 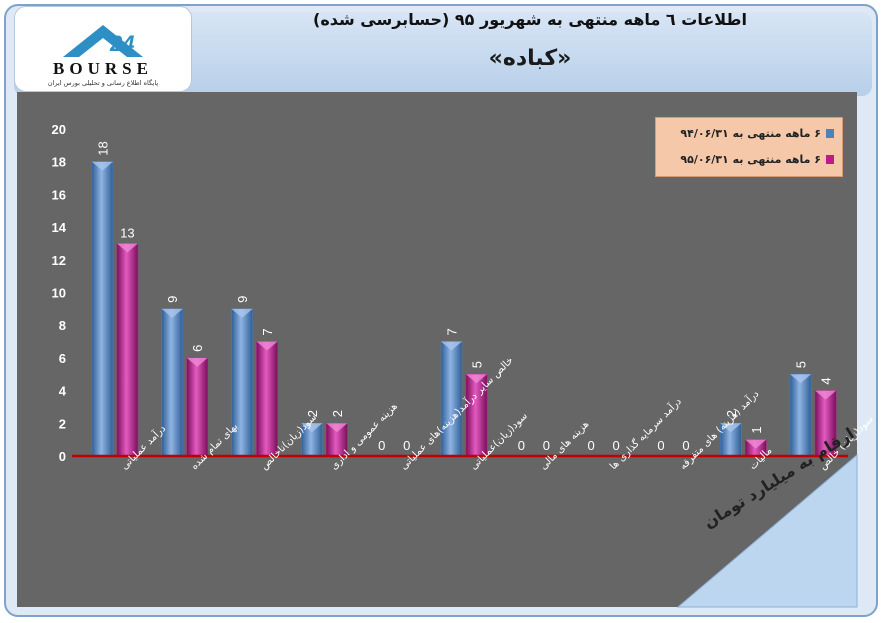 What do you see at coordinates (826, 380) in the screenshot?
I see `data-label: 4` at bounding box center [826, 380].